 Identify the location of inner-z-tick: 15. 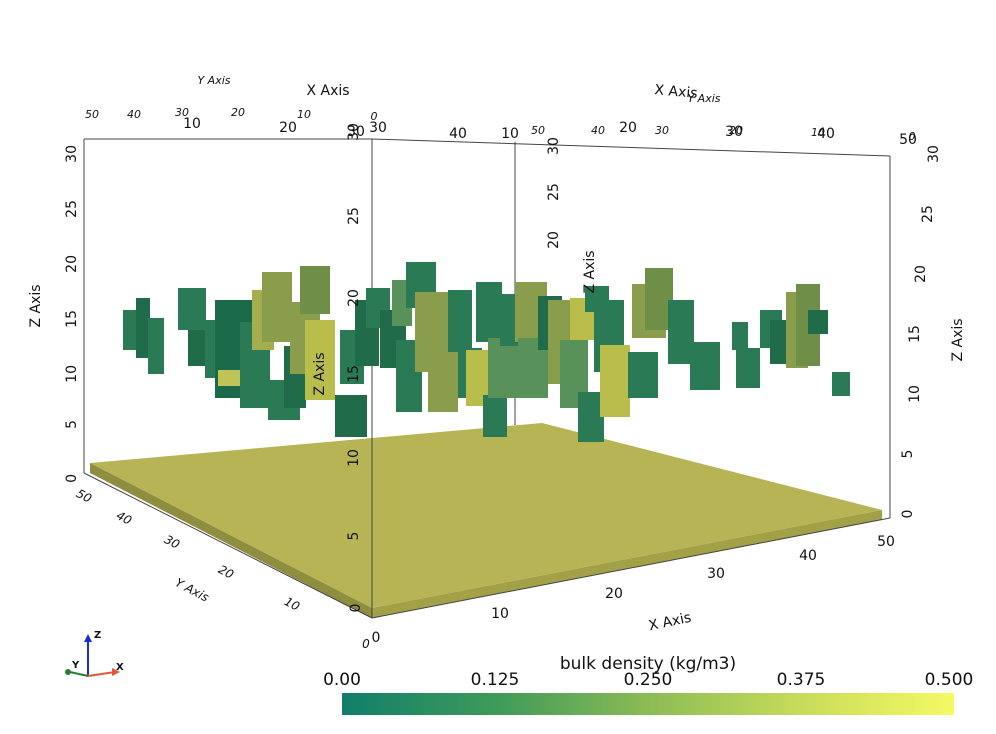
(354, 374).